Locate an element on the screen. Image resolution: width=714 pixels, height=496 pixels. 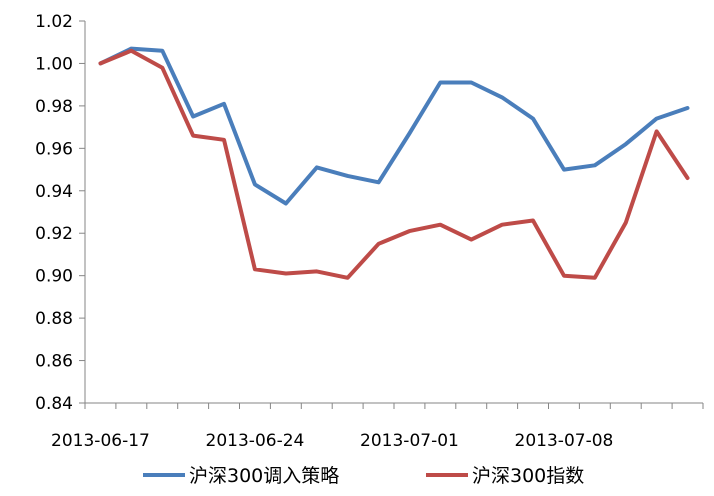
legend: 沪深300调入策略 沪深300指数 is located at coordinates (363, 476).